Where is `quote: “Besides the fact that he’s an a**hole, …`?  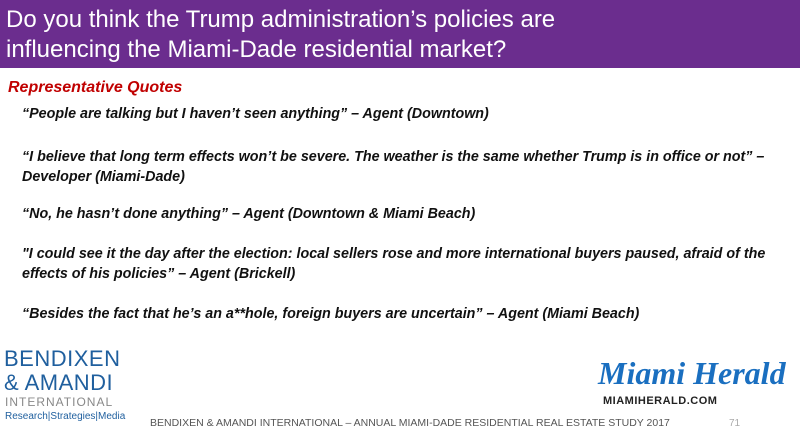 quote: “Besides the fact that he’s an a**hole, … is located at coordinates (331, 314).